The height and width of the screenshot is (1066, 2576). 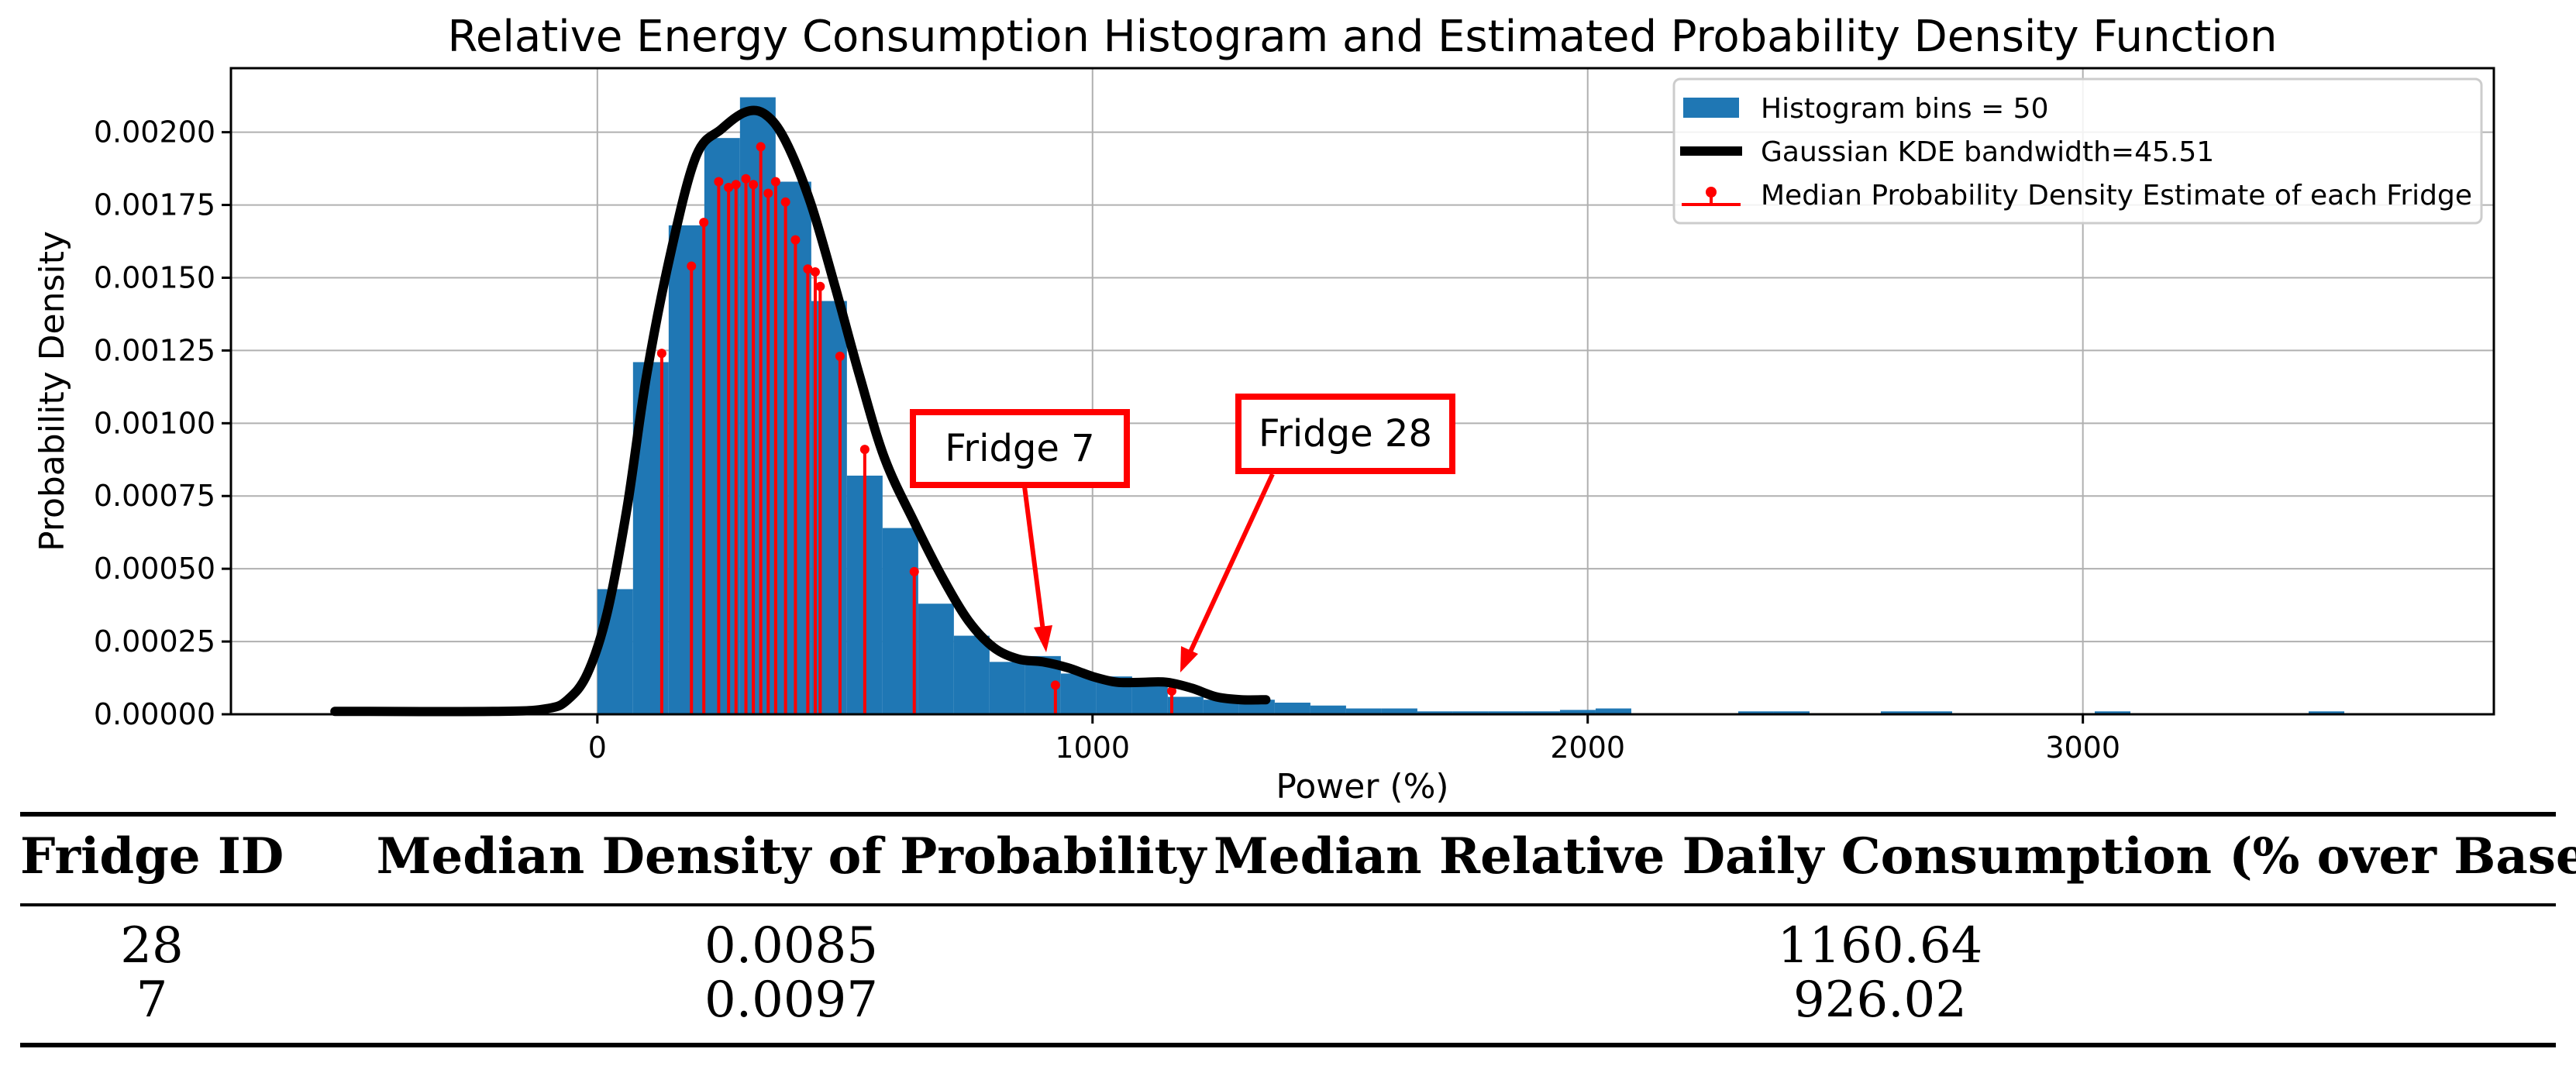 What do you see at coordinates (1987, 152) in the screenshot?
I see `legend-kde-label: Gaussian KDE bandwidth=45.51` at bounding box center [1987, 152].